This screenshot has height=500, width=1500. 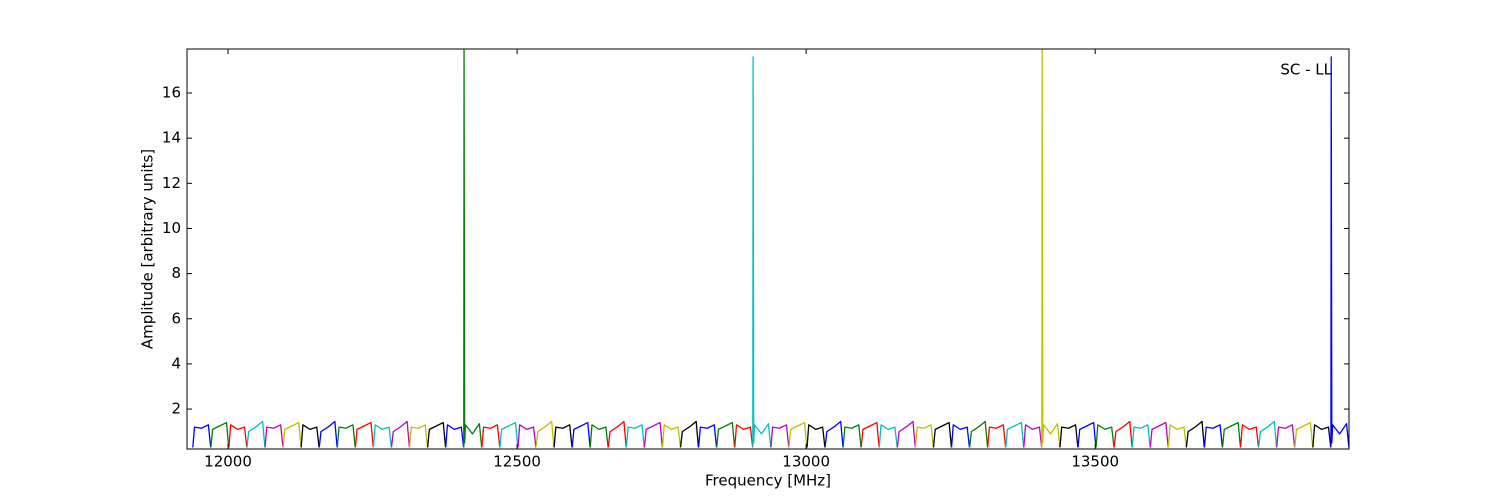 What do you see at coordinates (806, 462) in the screenshot?
I see `x-tick-label: 13000` at bounding box center [806, 462].